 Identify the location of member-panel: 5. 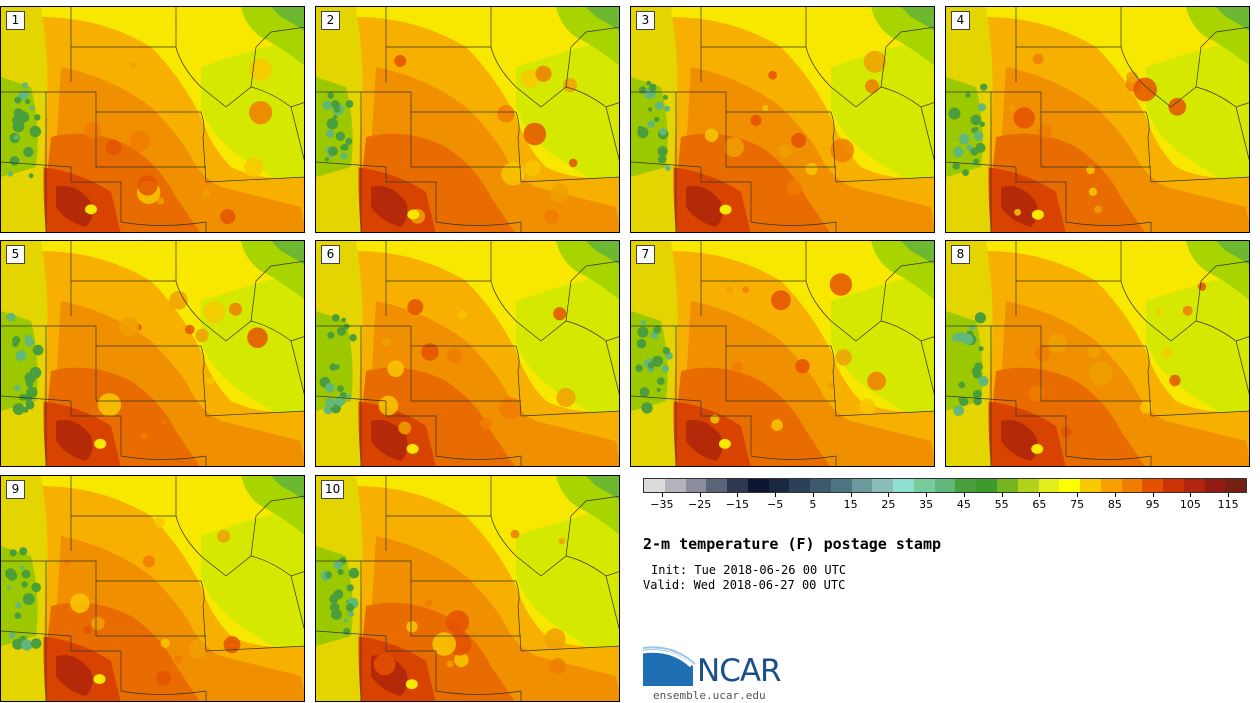
(152, 353).